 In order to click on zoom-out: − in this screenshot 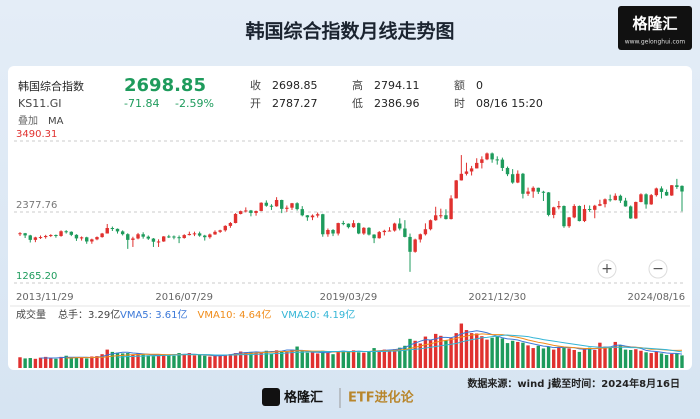, I will do `click(658, 269)`.